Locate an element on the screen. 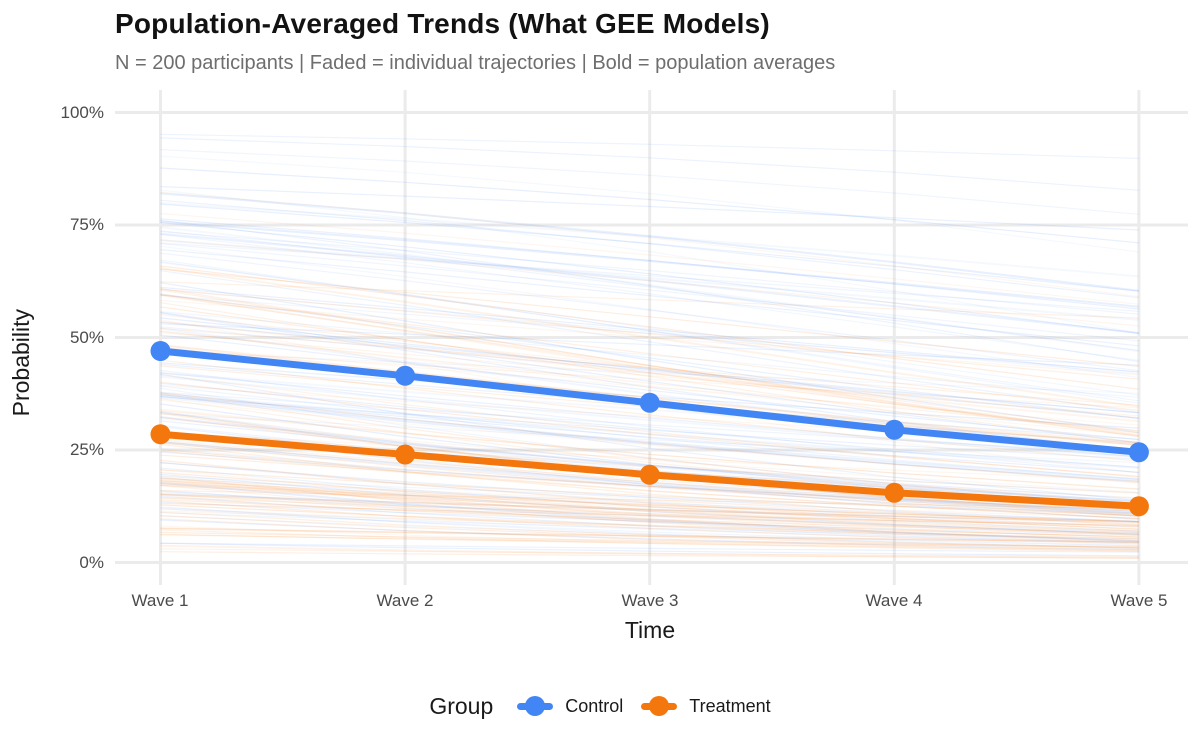  y-tick-label-75: 75% is located at coordinates (86, 224).